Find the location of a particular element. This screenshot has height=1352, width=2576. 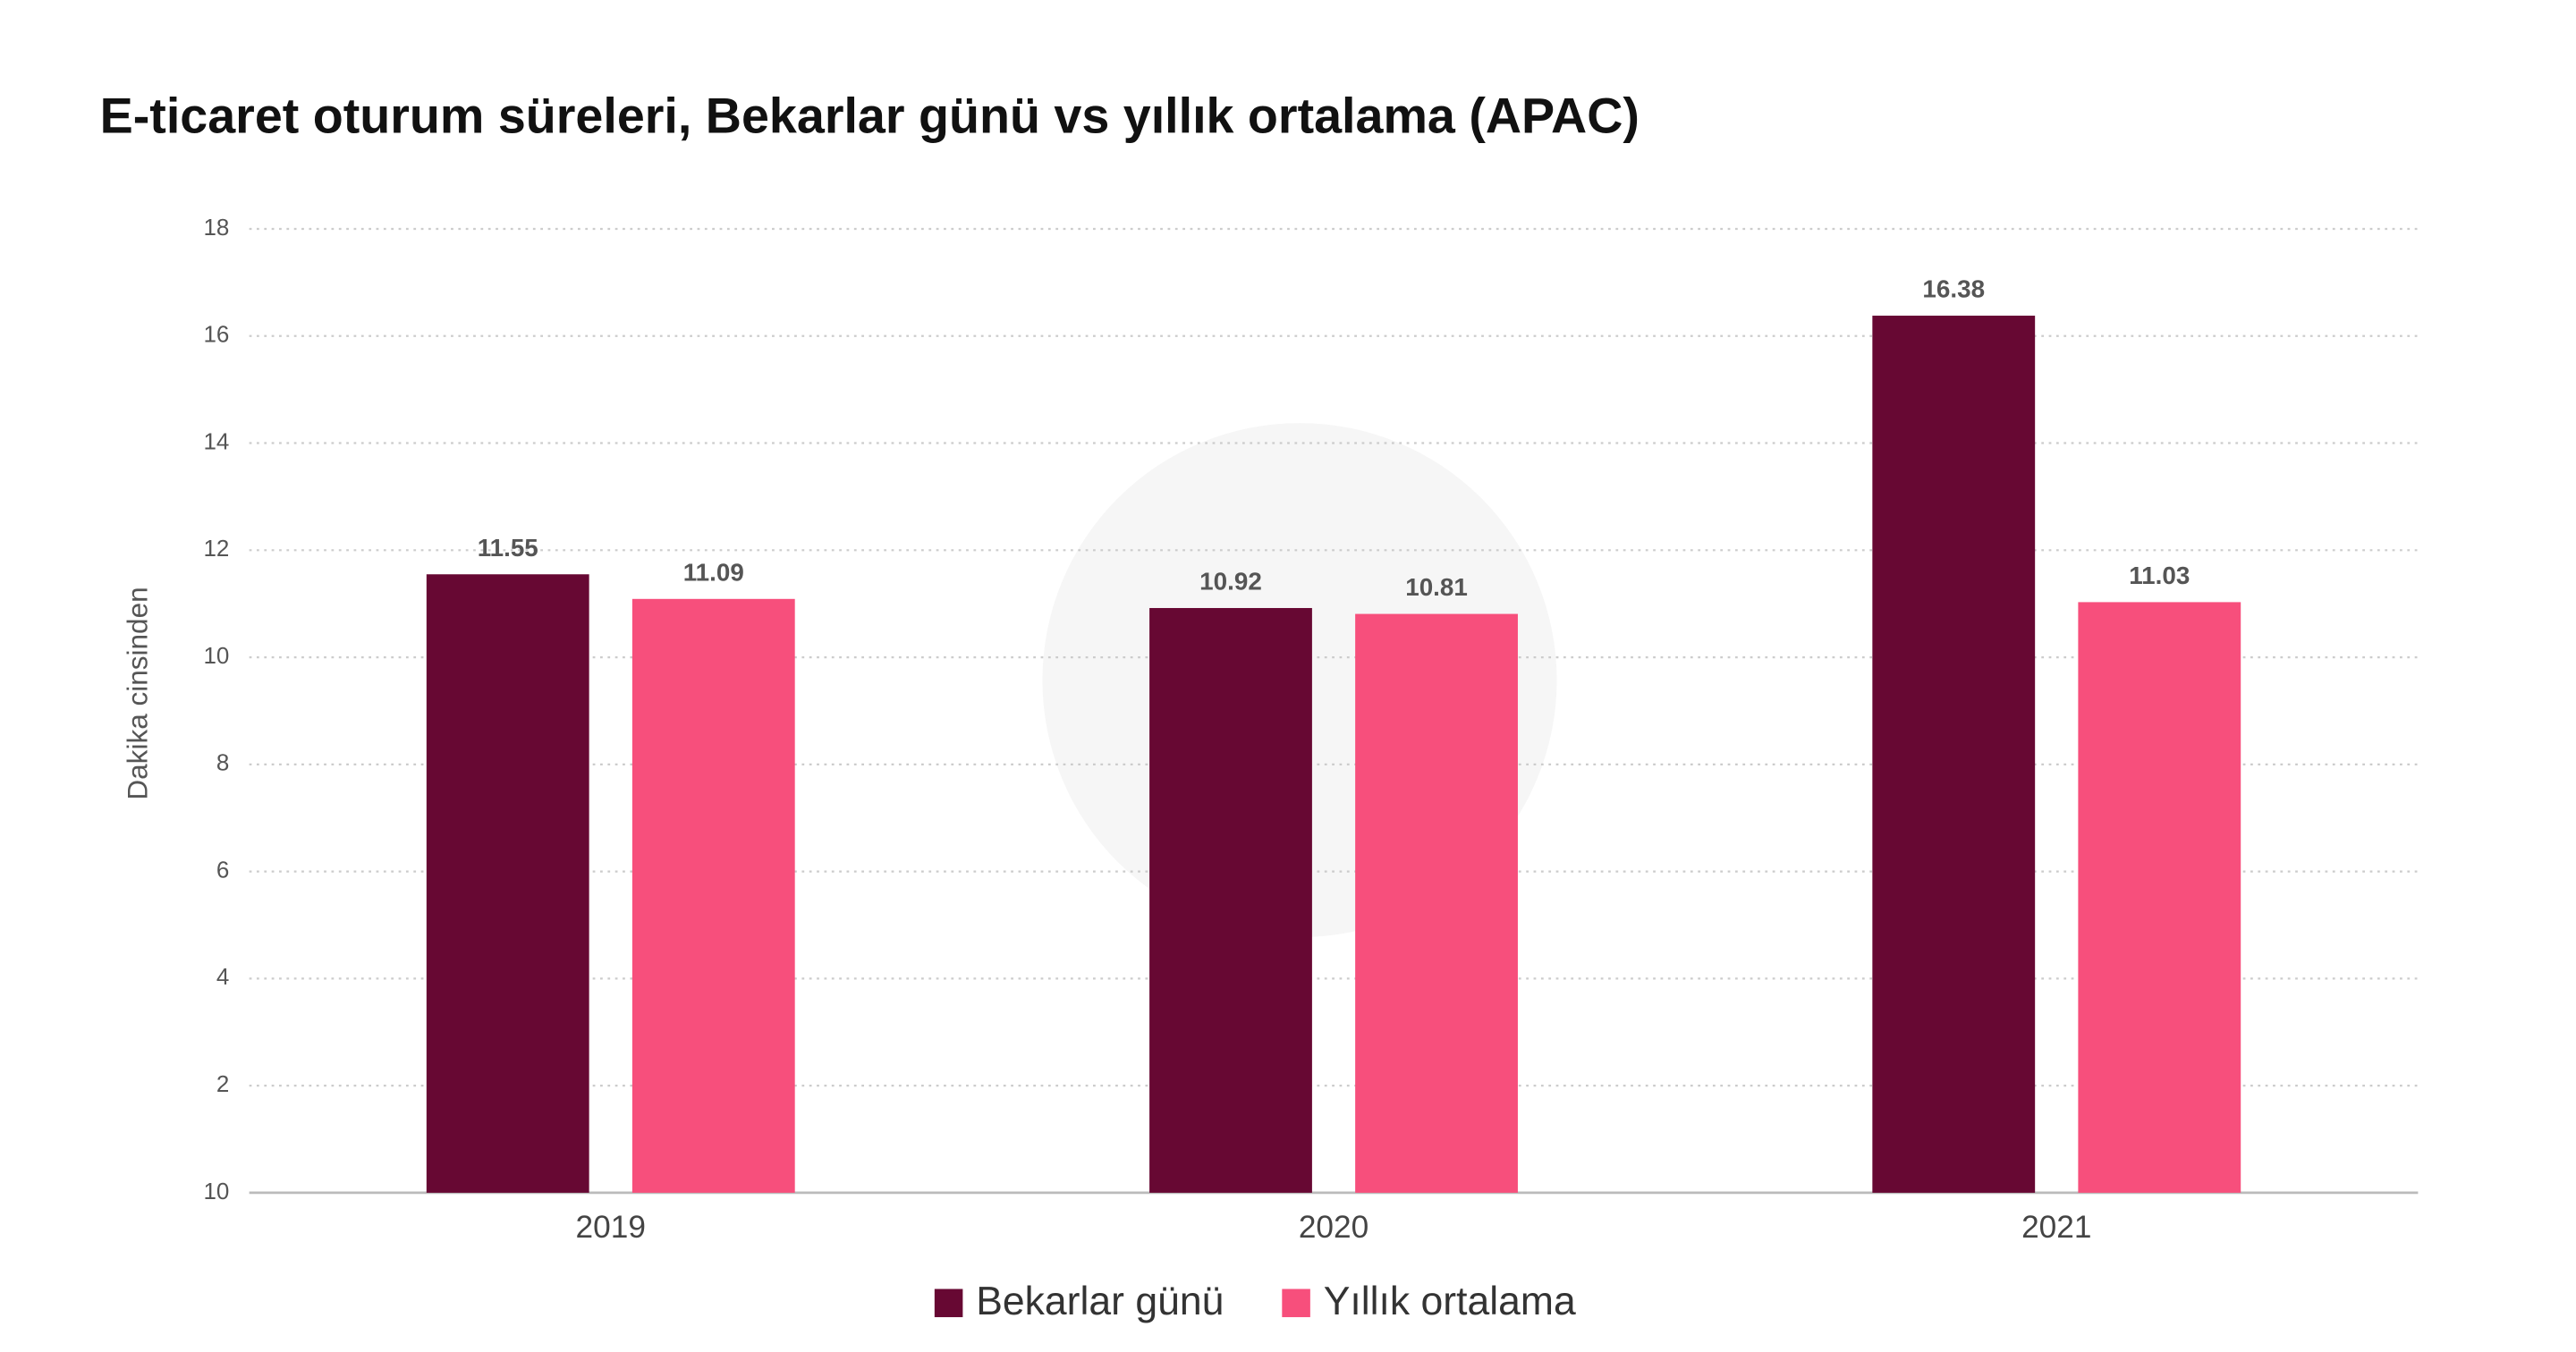

y-tick-label: 12 is located at coordinates (216, 548).